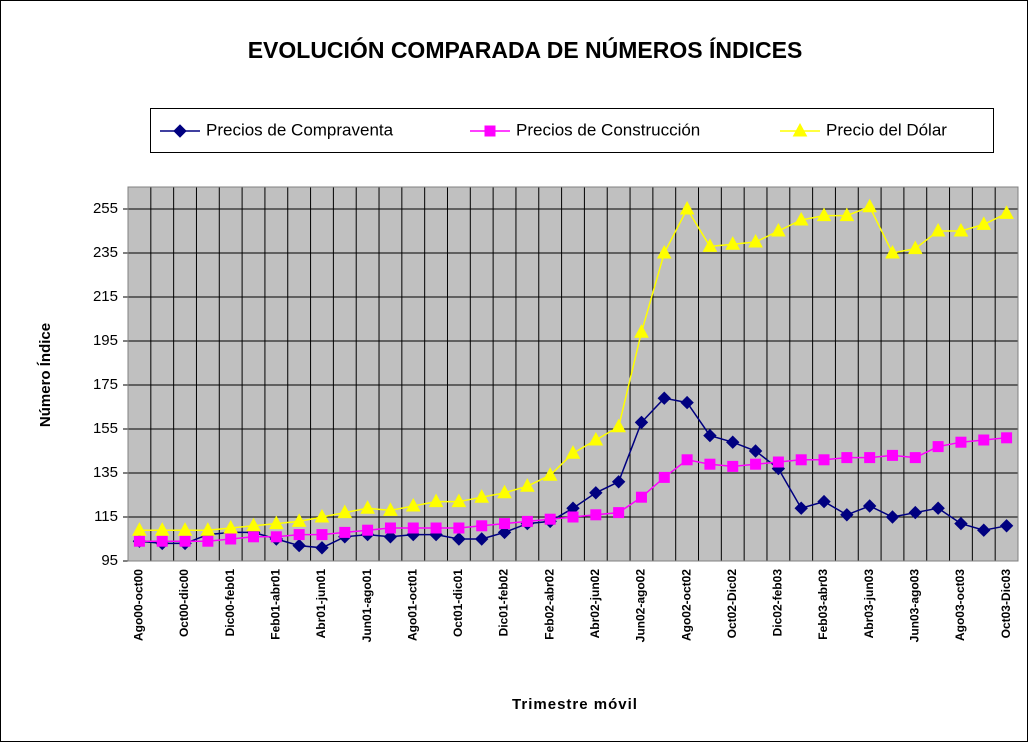  I want to click on y-tick-label: 95, so click(109, 560).